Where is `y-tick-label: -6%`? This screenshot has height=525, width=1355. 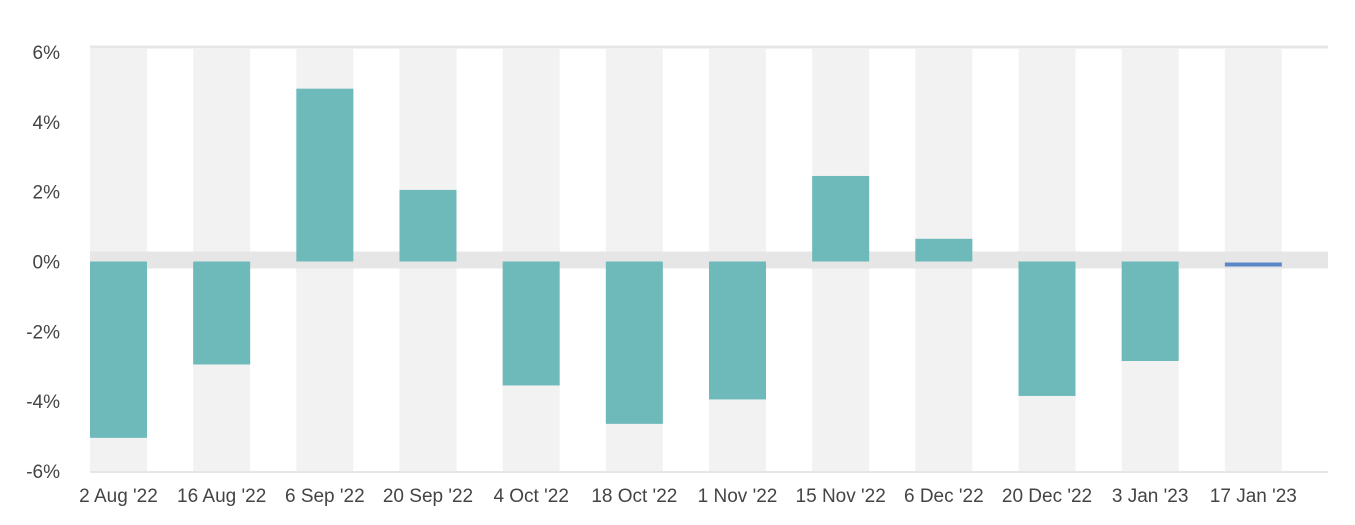 y-tick-label: -6% is located at coordinates (43, 472).